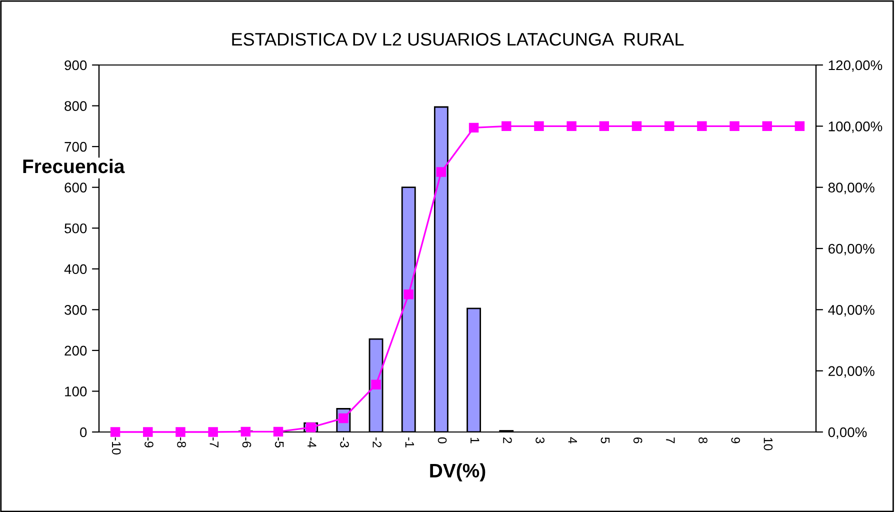 The height and width of the screenshot is (512, 895). What do you see at coordinates (458, 472) in the screenshot?
I see `x-axis-title: DV(%)` at bounding box center [458, 472].